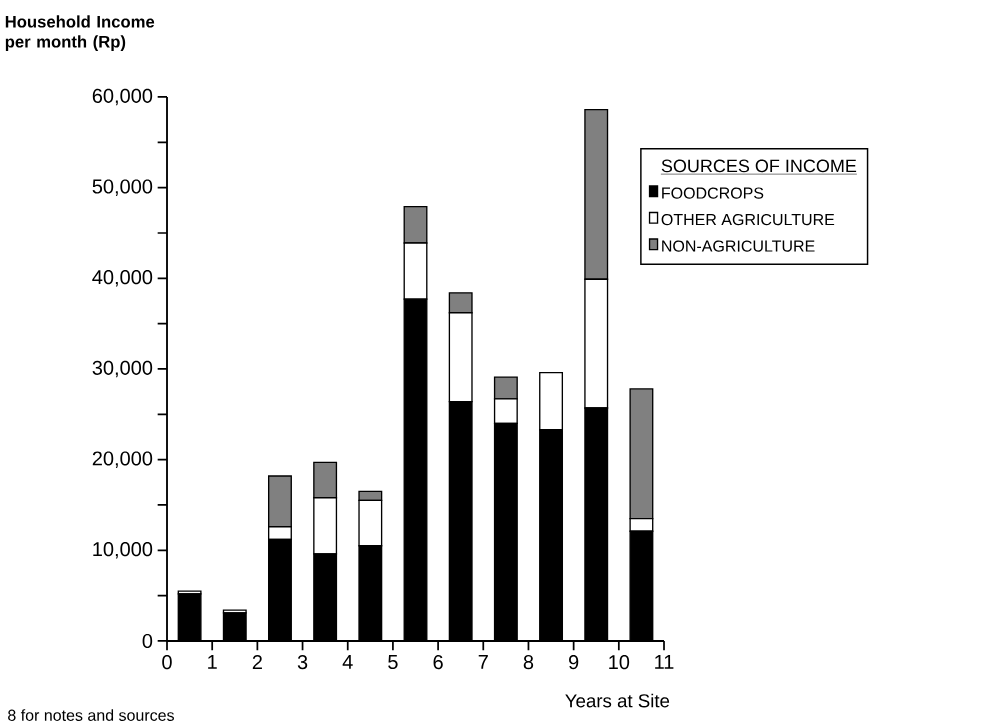 This screenshot has height=727, width=1002. I want to click on y-tick-label: 0, so click(147, 641).